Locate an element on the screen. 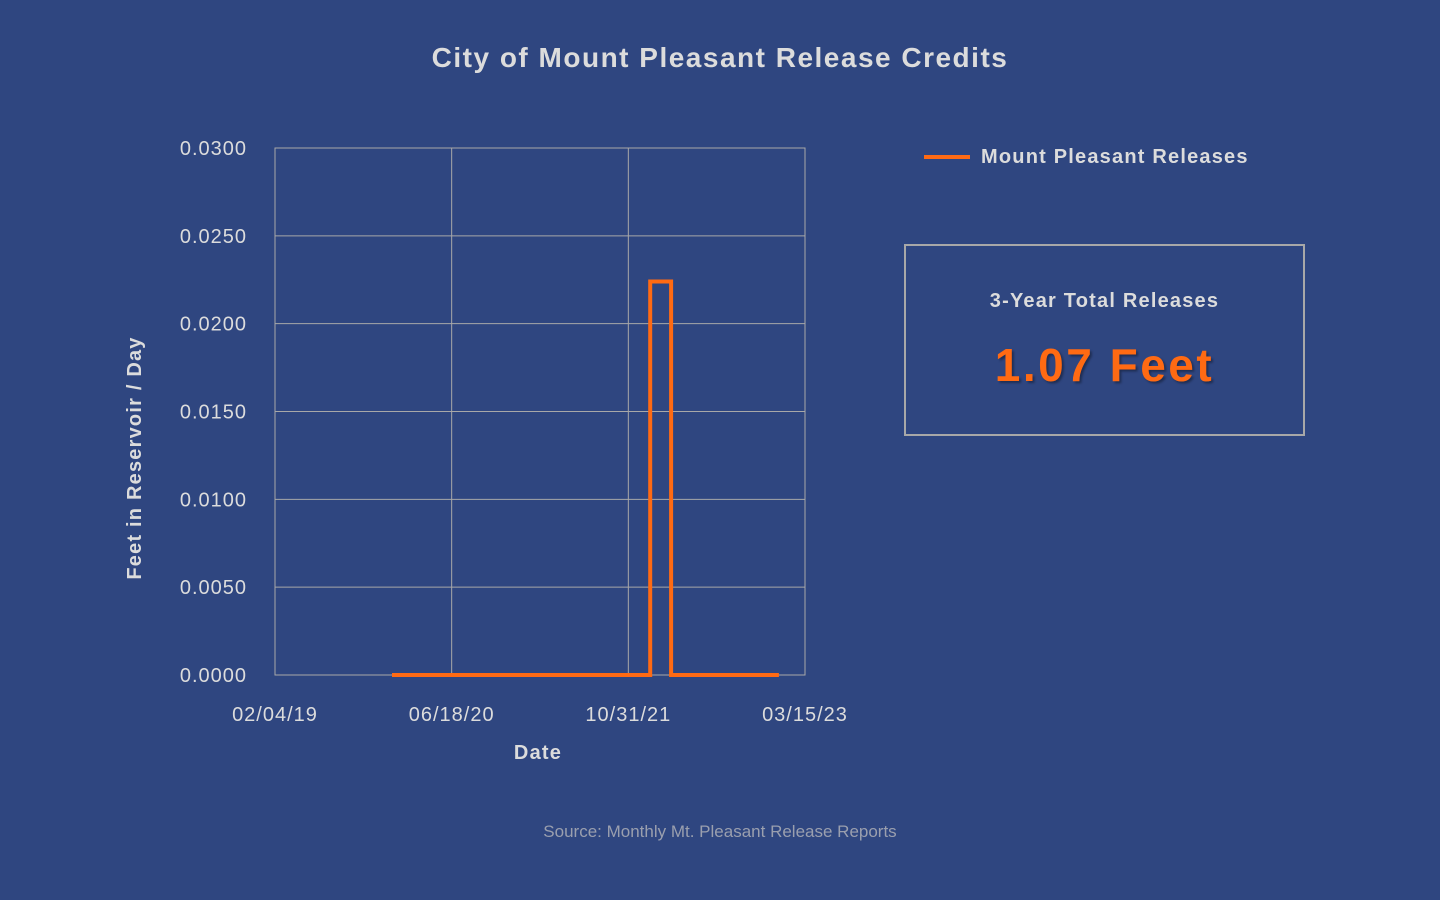 The width and height of the screenshot is (1440, 900). legend-swatch is located at coordinates (947, 157).